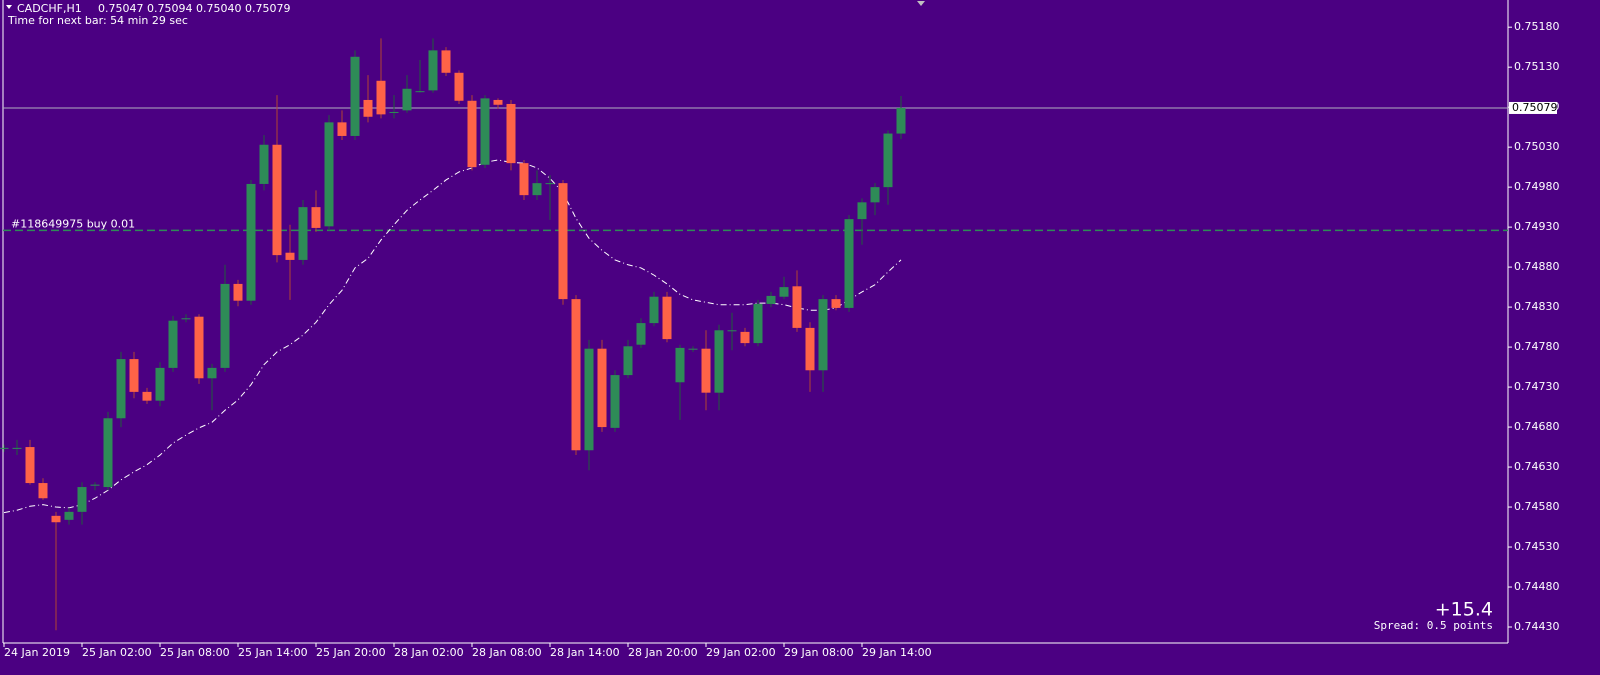 Image resolution: width=1600 pixels, height=675 pixels. I want to click on x-tick-label: 24 Jan 2019, so click(37, 652).